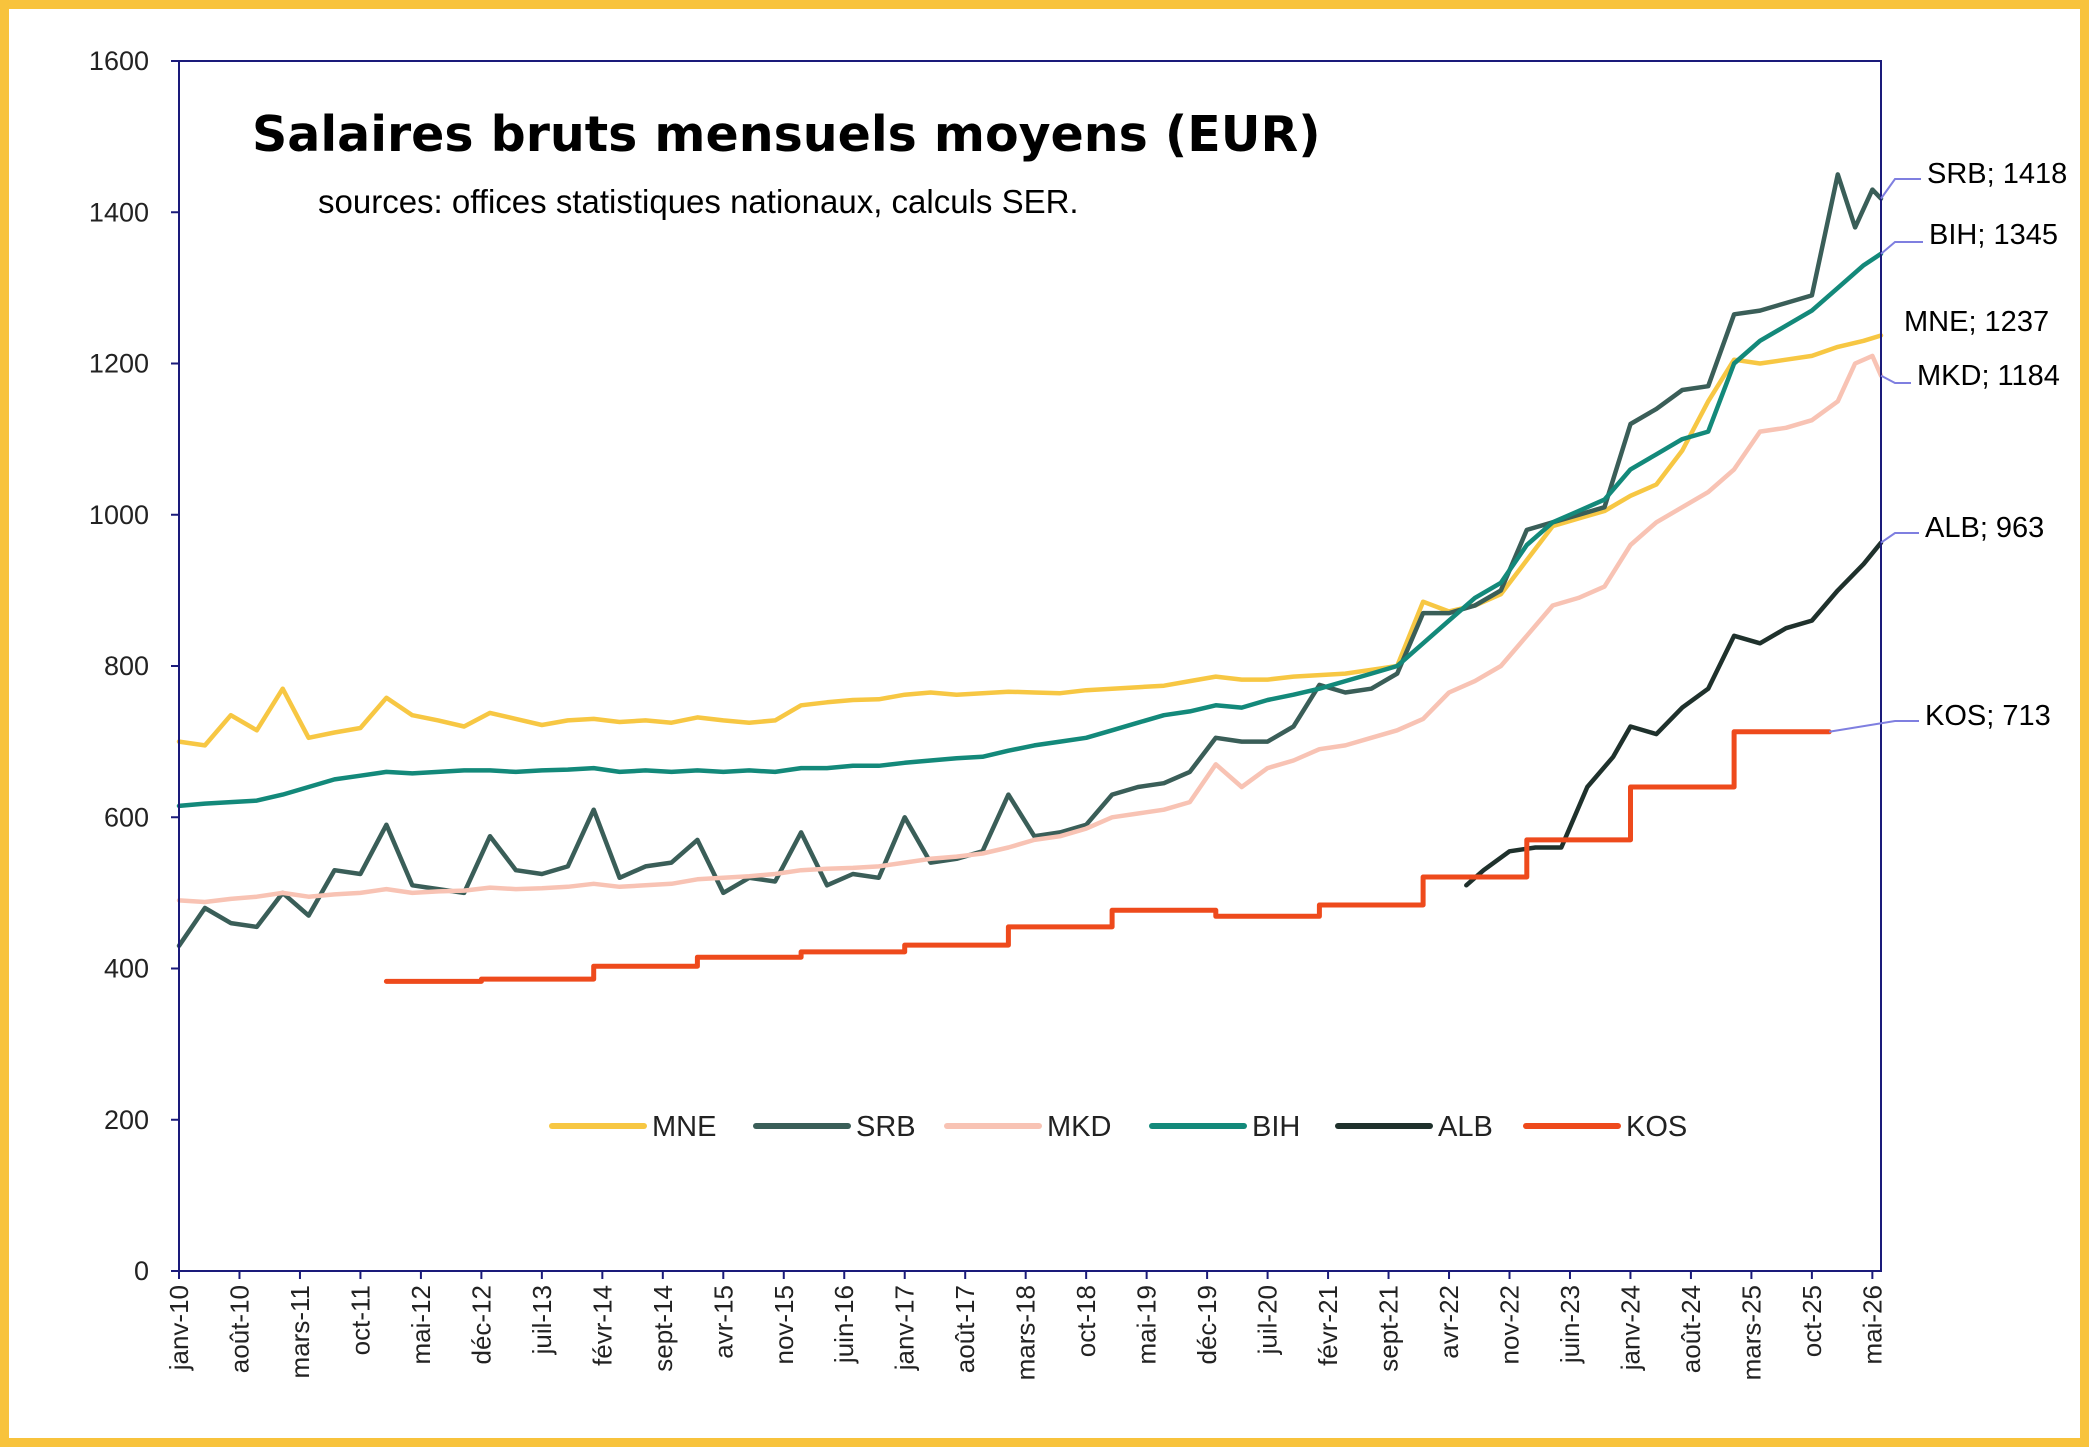 Image resolution: width=2089 pixels, height=1447 pixels. What do you see at coordinates (119, 61) in the screenshot?
I see `y-tick-label: 1600` at bounding box center [119, 61].